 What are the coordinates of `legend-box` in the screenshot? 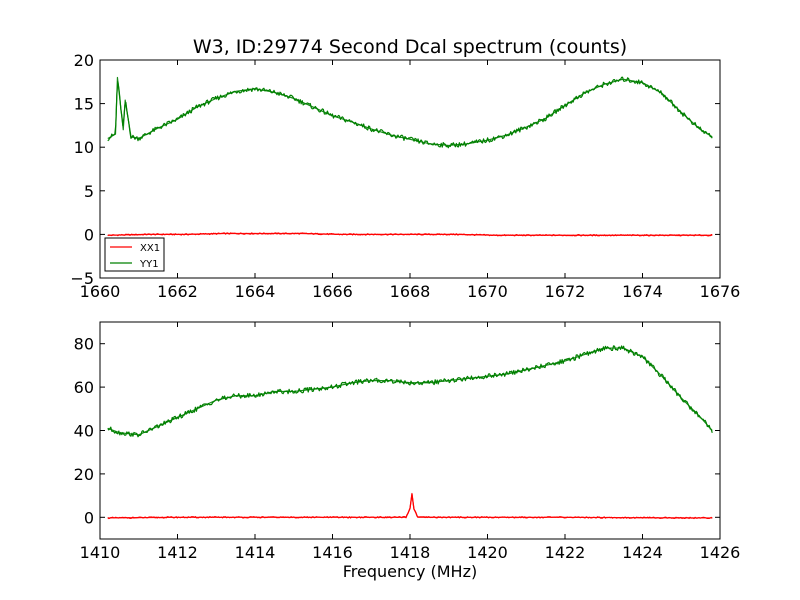 It's located at (134, 254).